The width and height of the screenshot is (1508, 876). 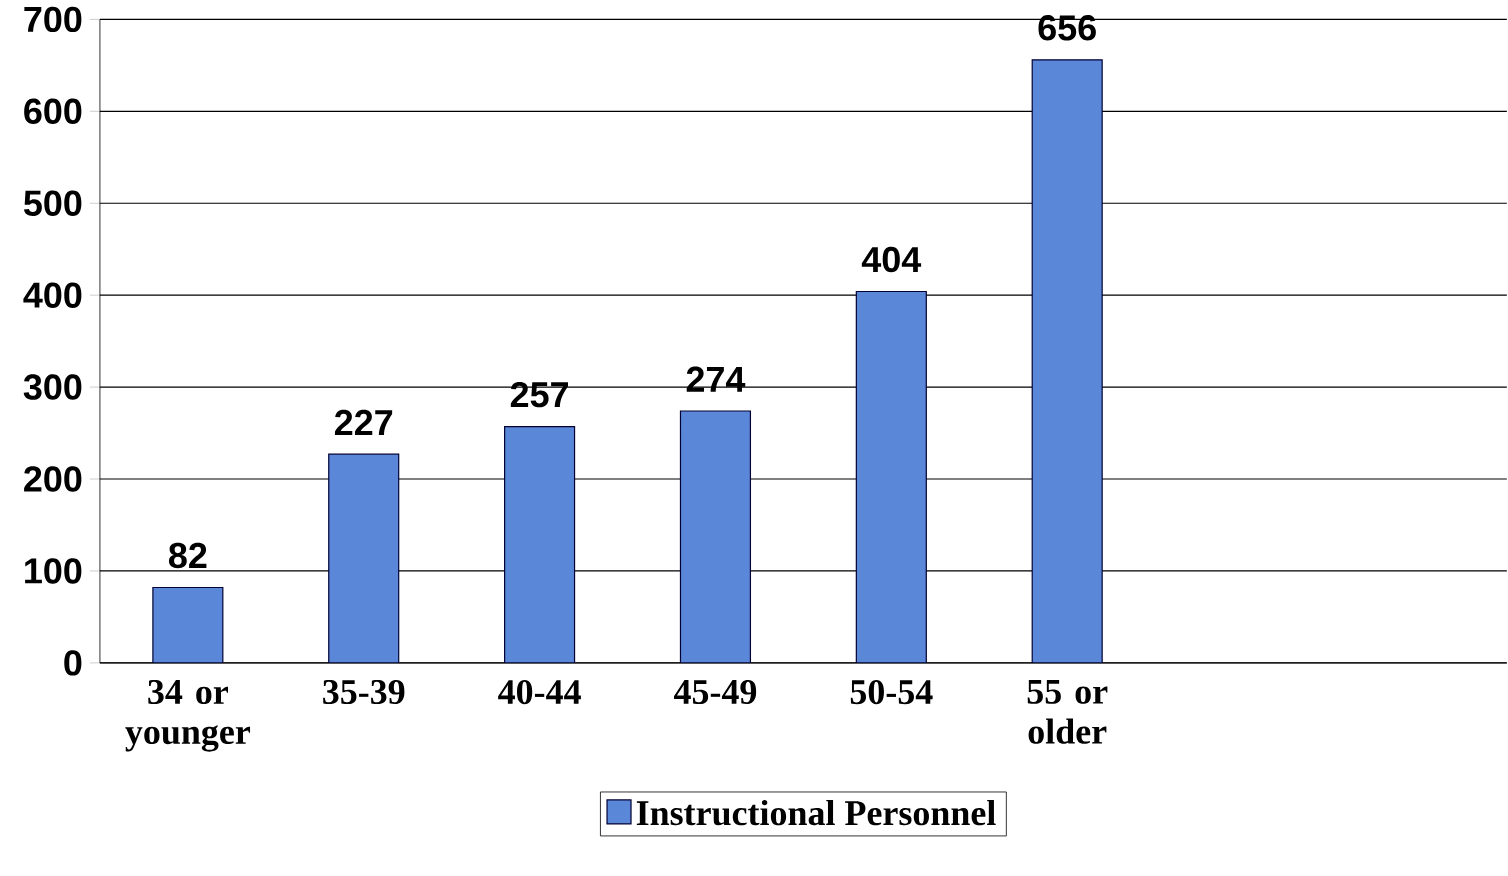 What do you see at coordinates (539, 692) in the screenshot?
I see `x-tick-label: 40-44` at bounding box center [539, 692].